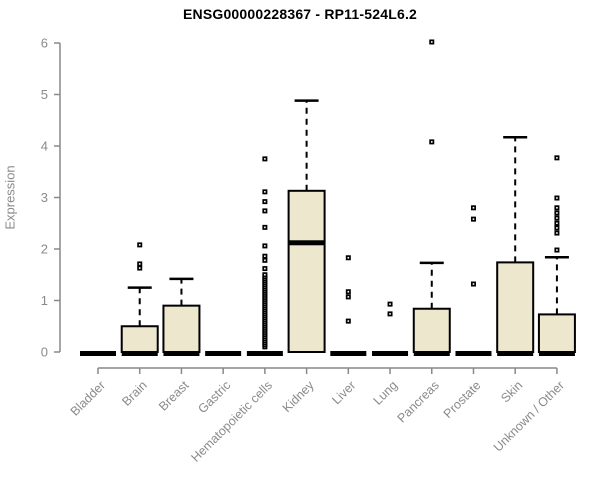  What do you see at coordinates (300, 14) in the screenshot?
I see `chart-title: ENSG00000228367 - RP11-524L6.2` at bounding box center [300, 14].